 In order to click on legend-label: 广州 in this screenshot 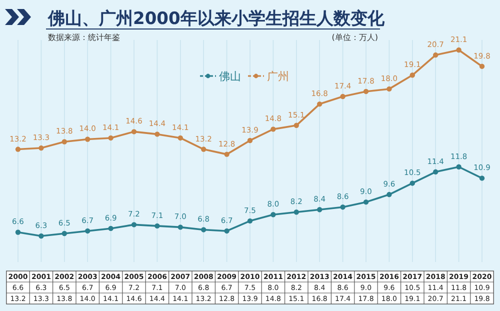, I will do `click(278, 76)`.